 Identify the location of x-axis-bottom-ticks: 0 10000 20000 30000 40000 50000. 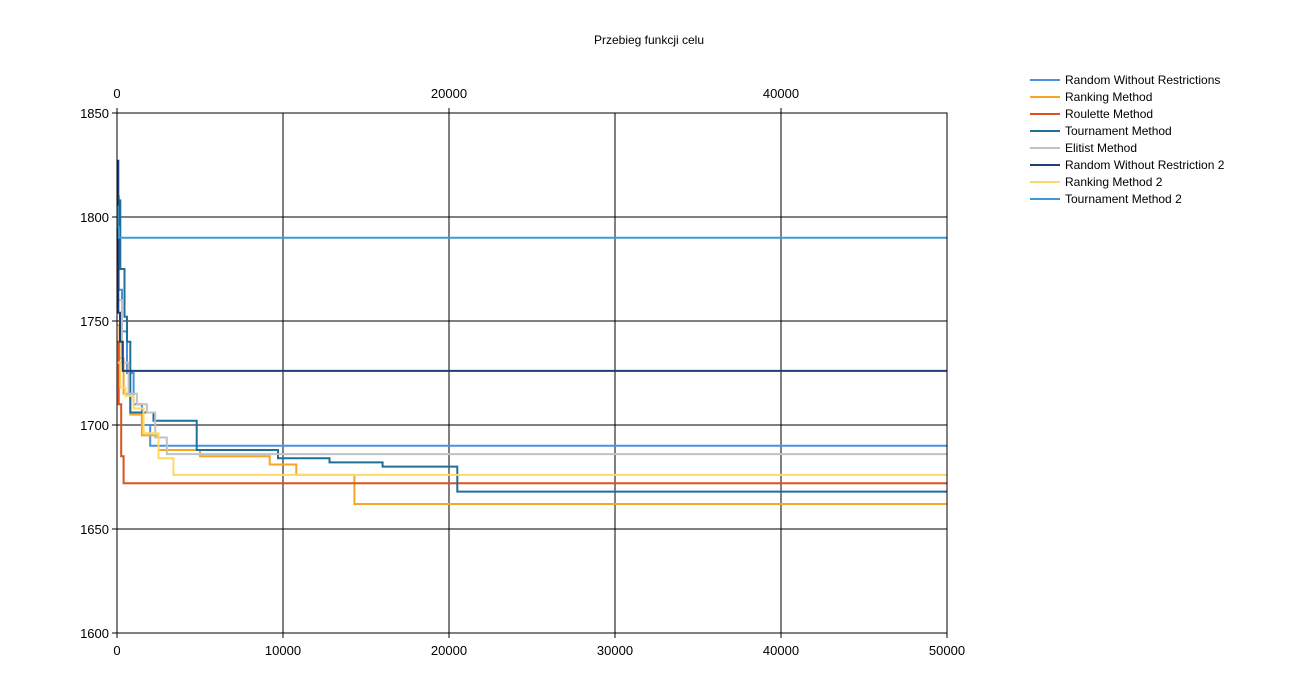
(539, 645).